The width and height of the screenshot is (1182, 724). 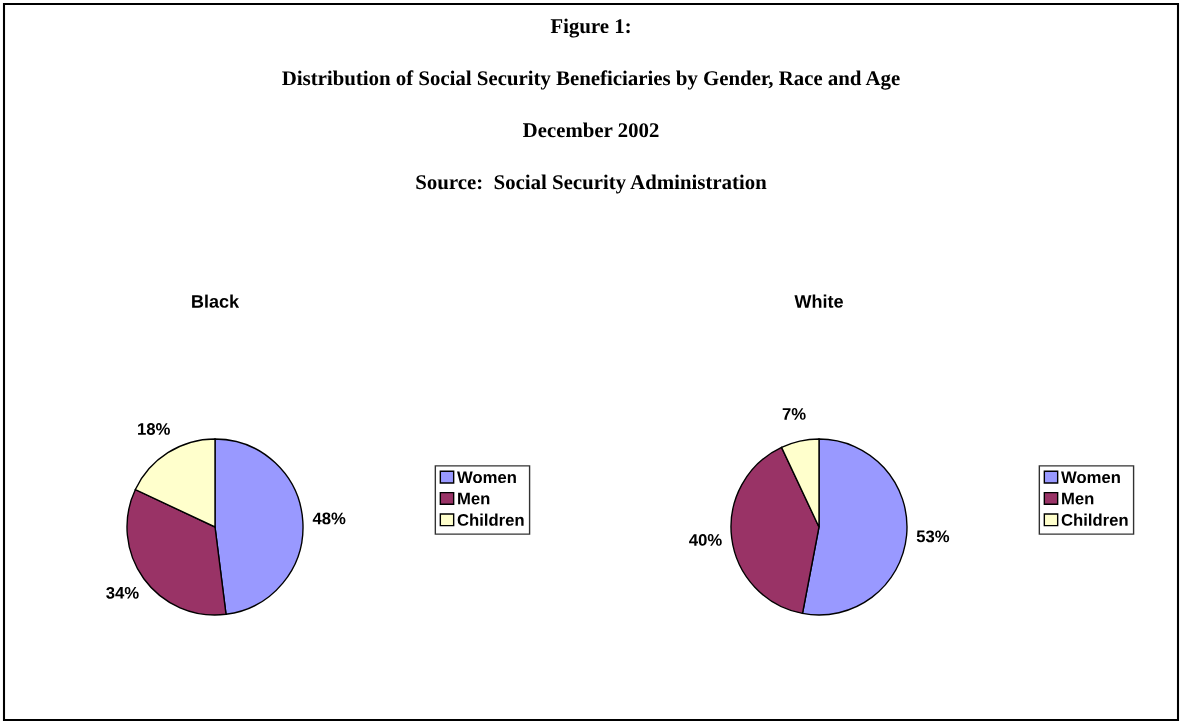 I want to click on data-label: 53%, so click(x=933, y=536).